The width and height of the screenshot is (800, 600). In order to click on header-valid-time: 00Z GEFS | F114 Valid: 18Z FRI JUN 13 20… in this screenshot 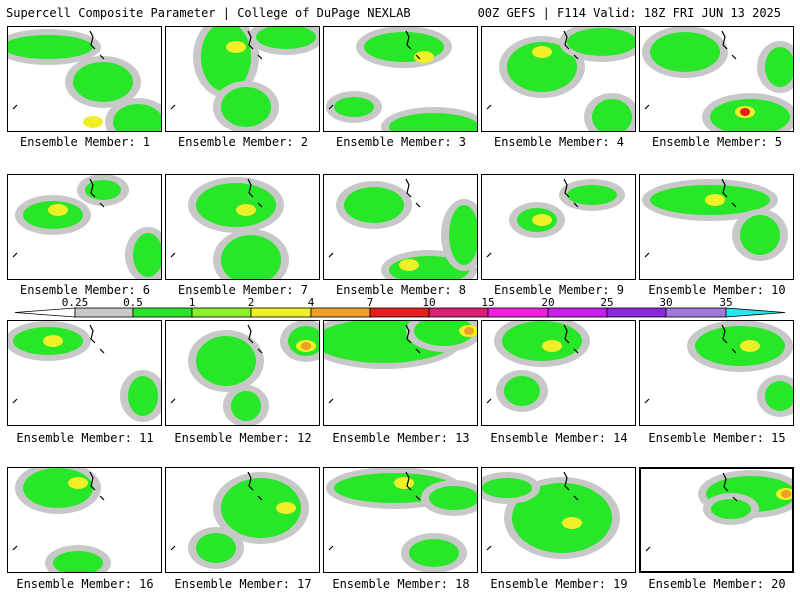, I will do `click(629, 13)`.